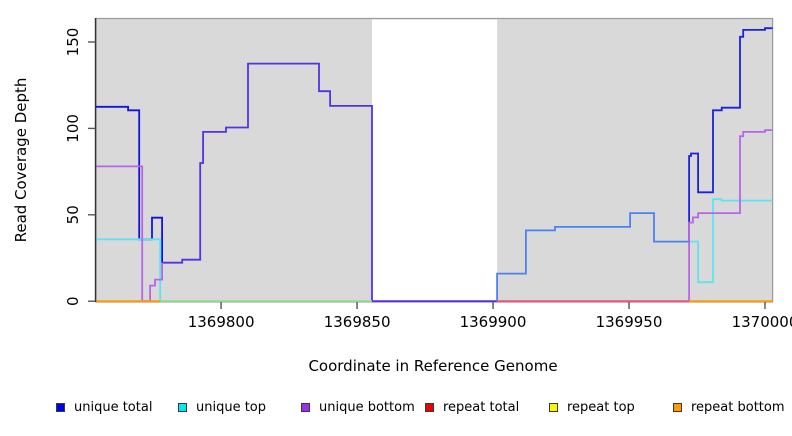  What do you see at coordinates (113, 407) in the screenshot?
I see `legend-label: unique total` at bounding box center [113, 407].